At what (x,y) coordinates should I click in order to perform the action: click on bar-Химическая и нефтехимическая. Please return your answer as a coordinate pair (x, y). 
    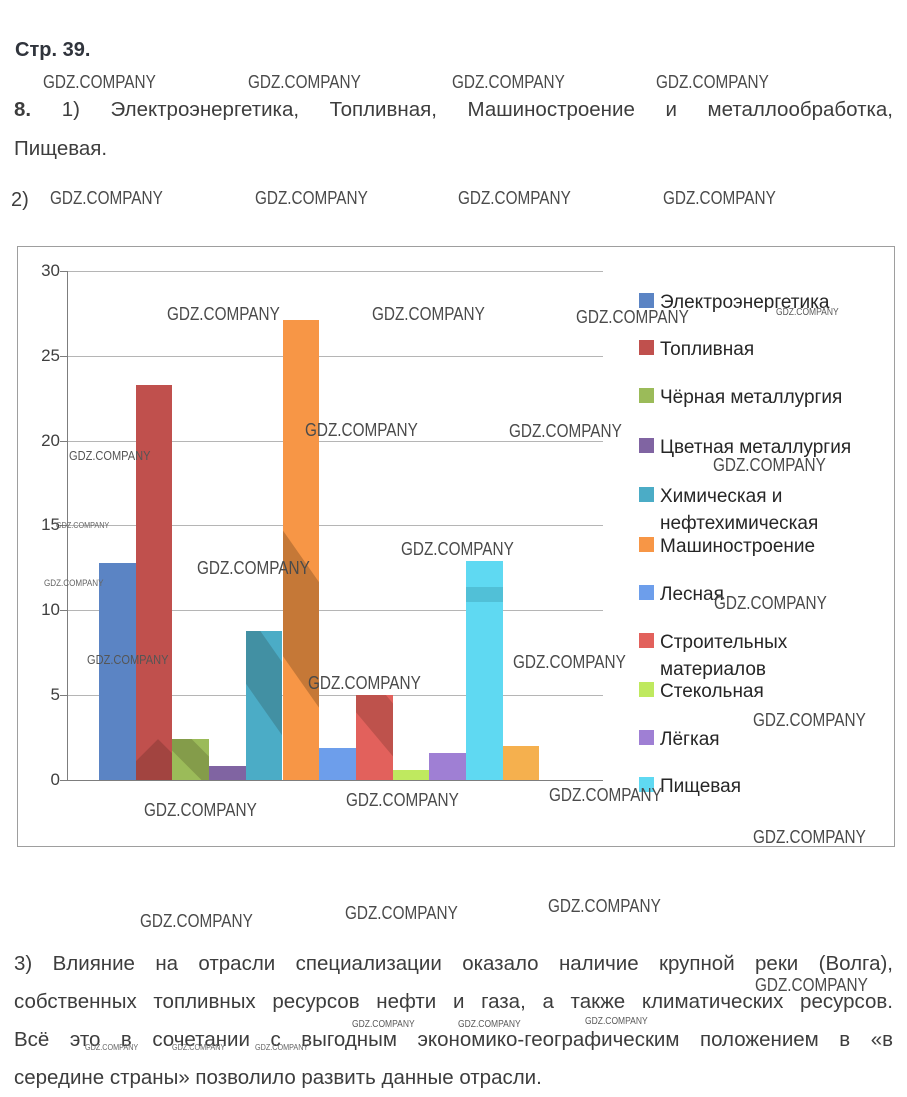
    Looking at the image, I should click on (264, 705).